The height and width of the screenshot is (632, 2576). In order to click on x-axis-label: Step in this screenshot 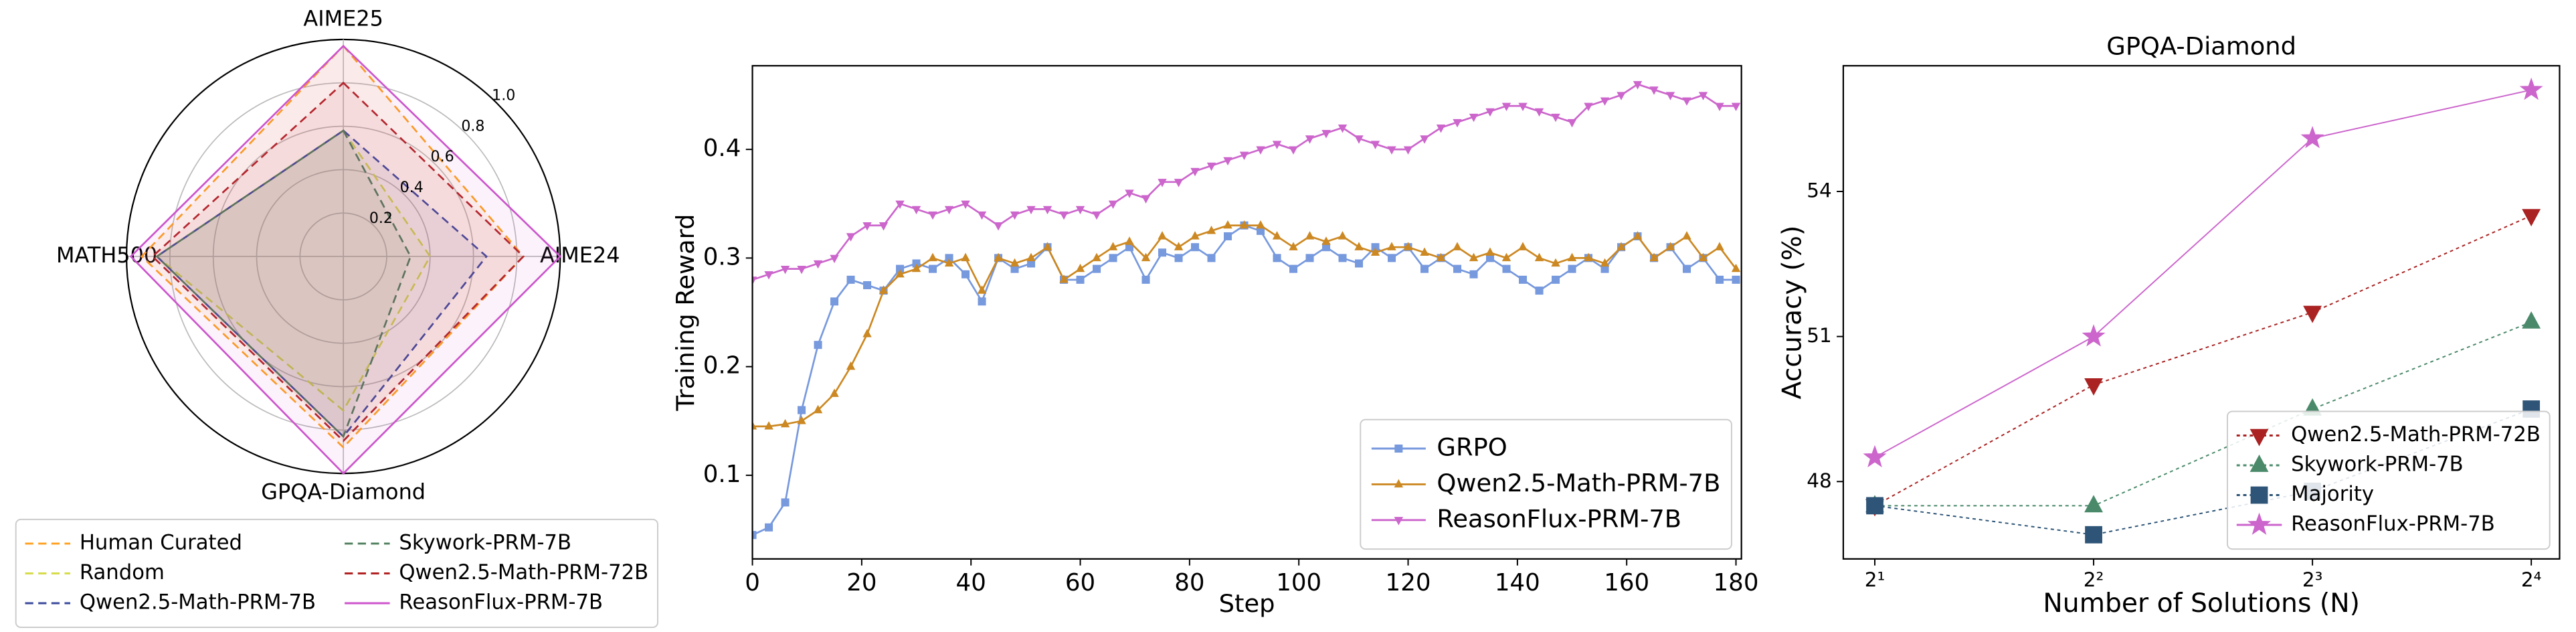, I will do `click(1247, 603)`.